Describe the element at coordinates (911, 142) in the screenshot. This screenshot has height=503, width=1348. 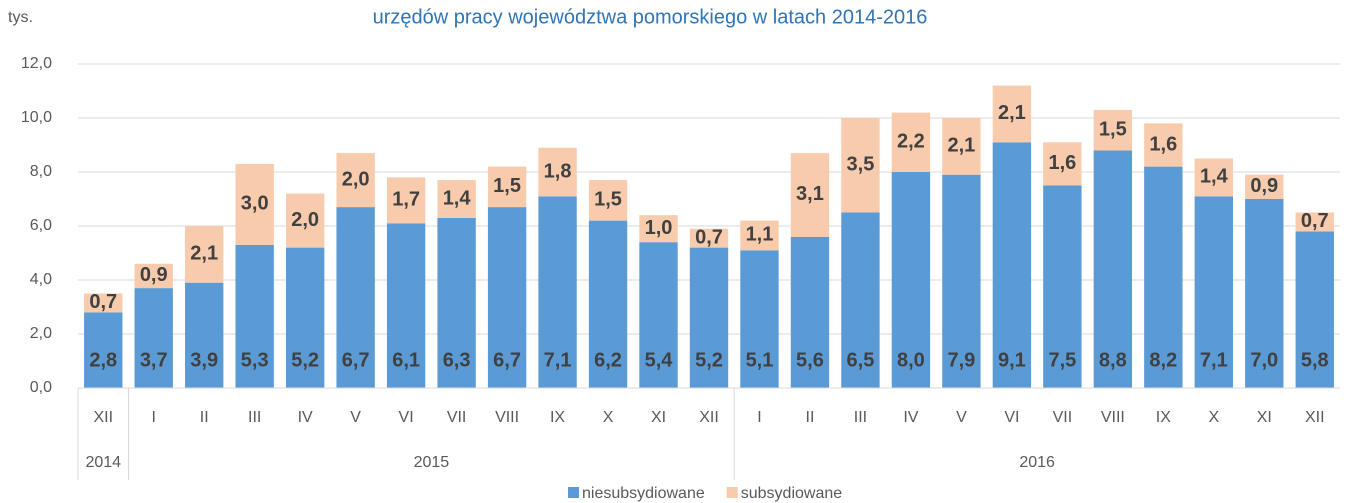
I see `data-label: 2,2` at that location.